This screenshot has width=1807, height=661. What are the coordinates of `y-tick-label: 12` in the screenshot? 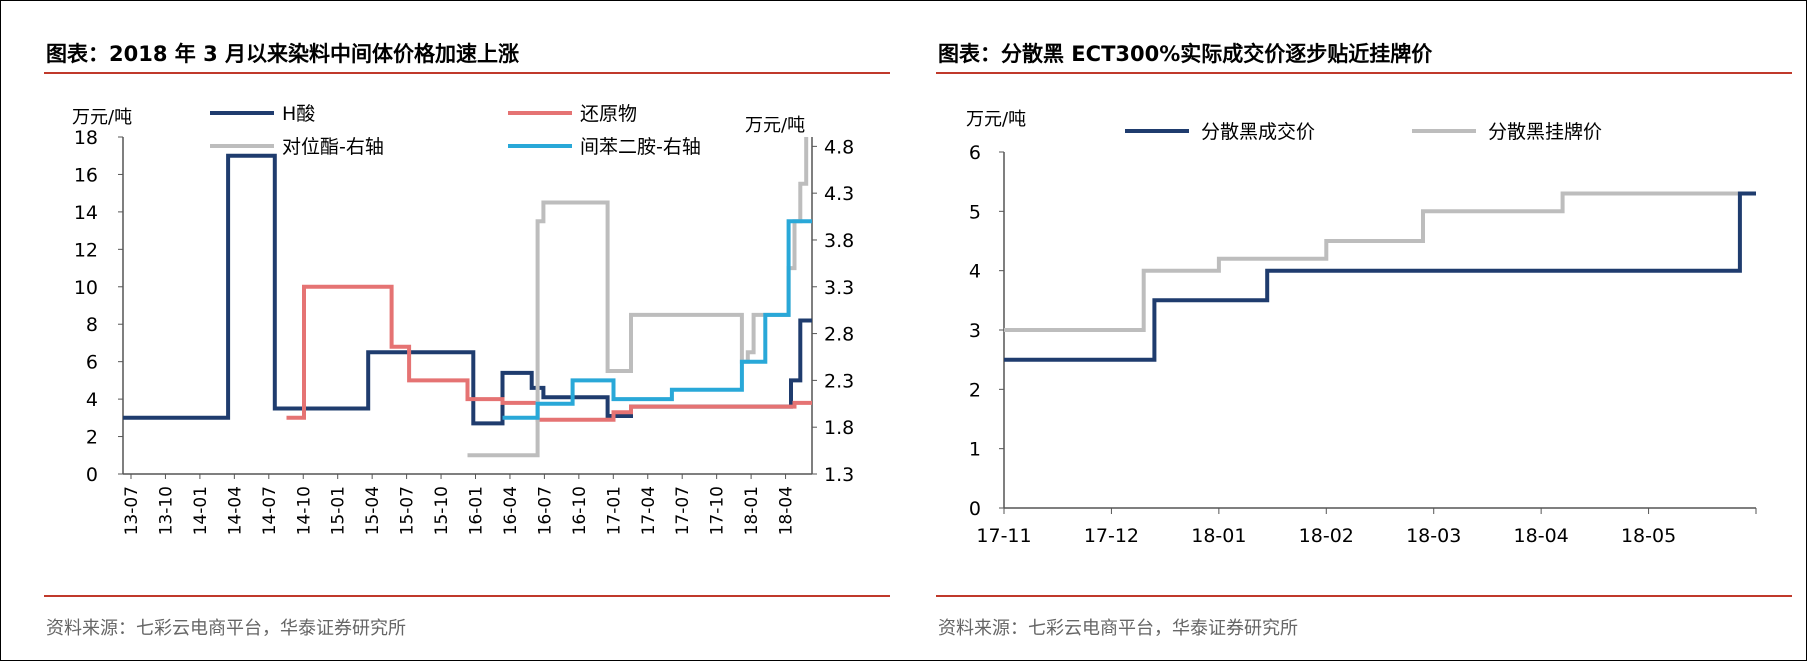 It's located at (86, 250).